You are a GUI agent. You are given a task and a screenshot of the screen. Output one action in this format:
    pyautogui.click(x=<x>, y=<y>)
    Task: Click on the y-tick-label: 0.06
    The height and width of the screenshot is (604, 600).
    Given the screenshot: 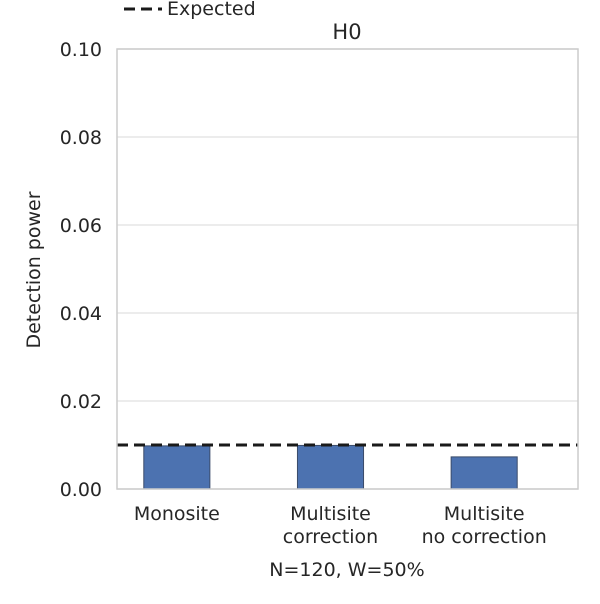 What is the action you would take?
    pyautogui.click(x=81, y=226)
    